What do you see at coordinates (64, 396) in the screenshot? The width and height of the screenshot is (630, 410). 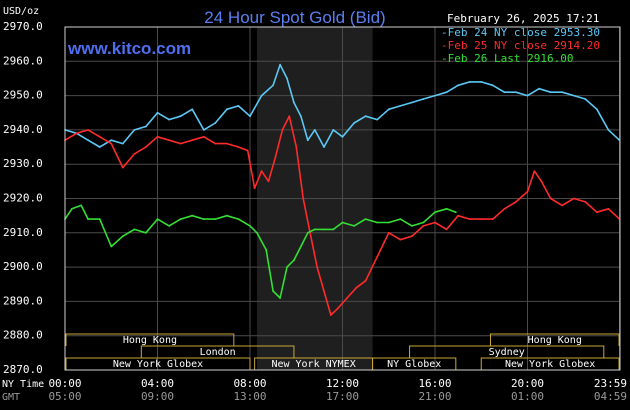 I see `x-tick-label-gmt: 05:00` at bounding box center [64, 396].